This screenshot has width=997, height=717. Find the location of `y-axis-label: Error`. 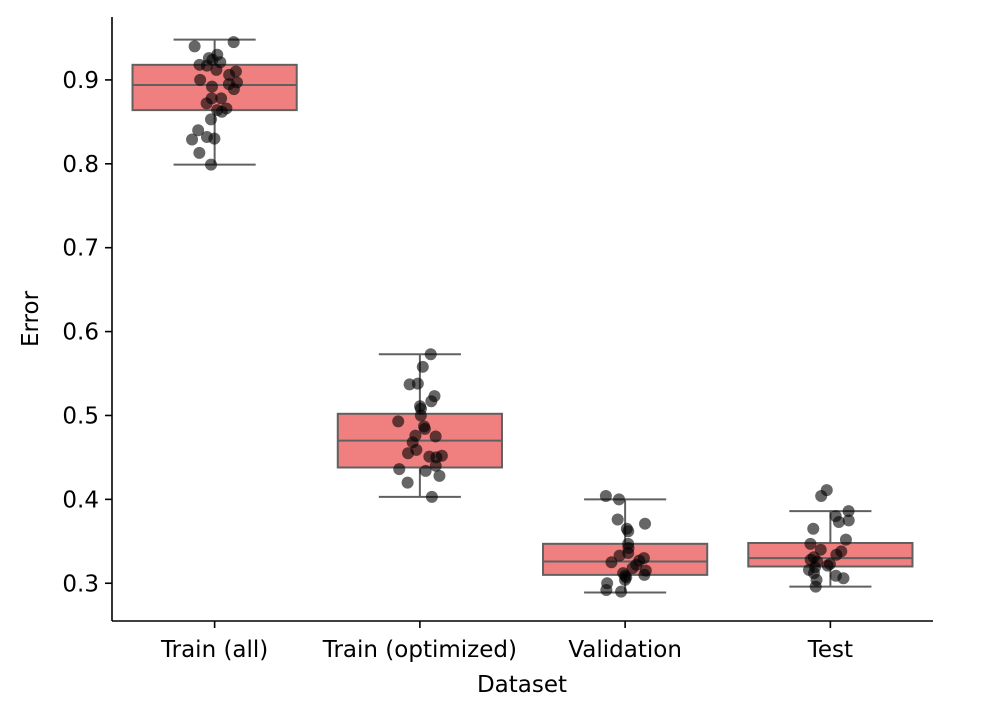

y-axis-label: Error is located at coordinates (31, 318).